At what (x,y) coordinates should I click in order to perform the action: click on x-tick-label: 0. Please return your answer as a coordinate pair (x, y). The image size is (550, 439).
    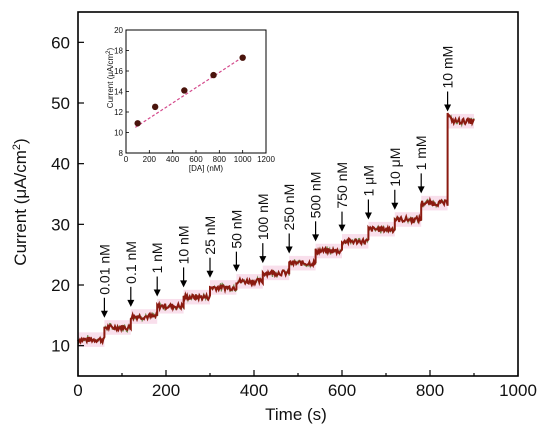
    Looking at the image, I should click on (77, 390).